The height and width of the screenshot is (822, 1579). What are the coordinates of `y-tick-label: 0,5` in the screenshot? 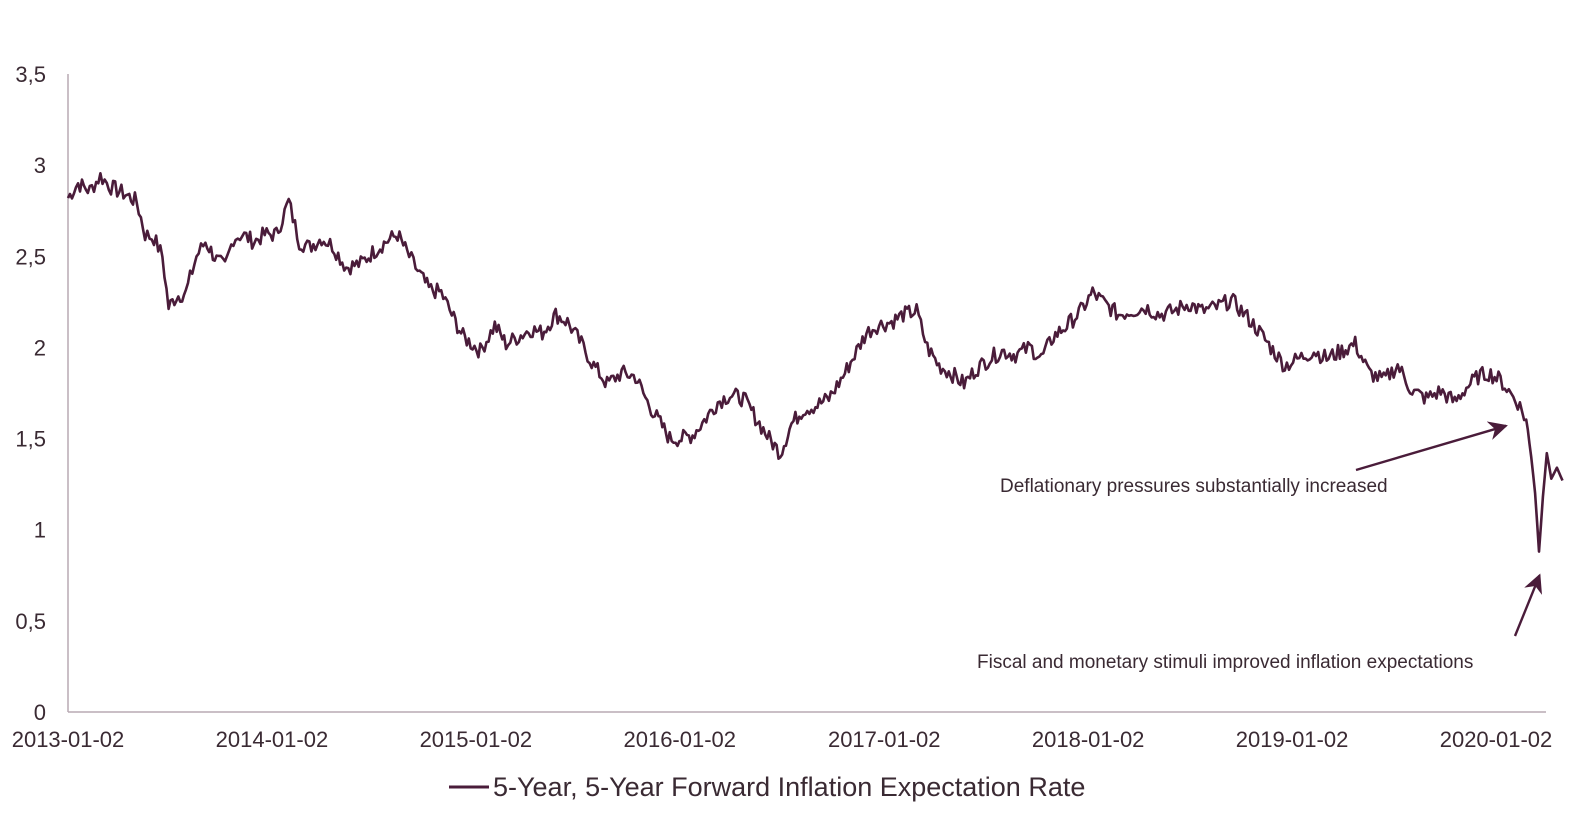 It's located at (30, 621).